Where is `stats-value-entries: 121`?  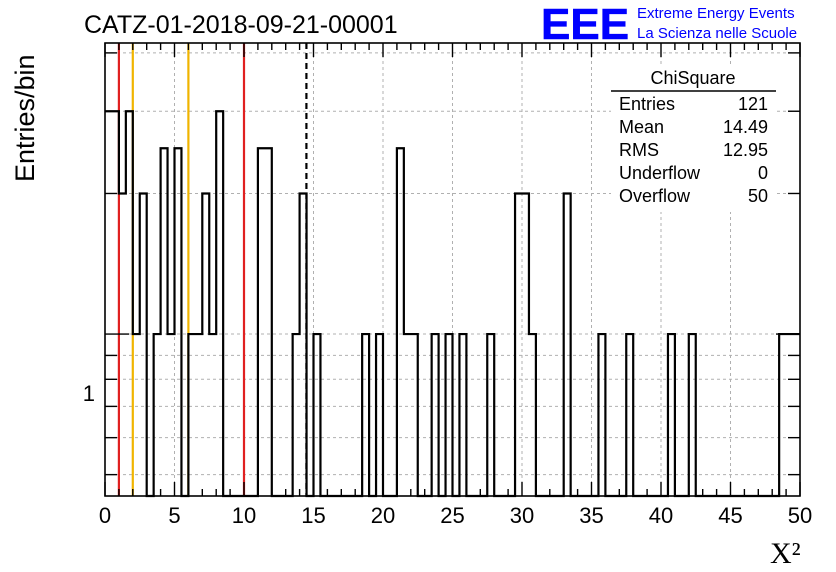 stats-value-entries: 121 is located at coordinates (753, 104).